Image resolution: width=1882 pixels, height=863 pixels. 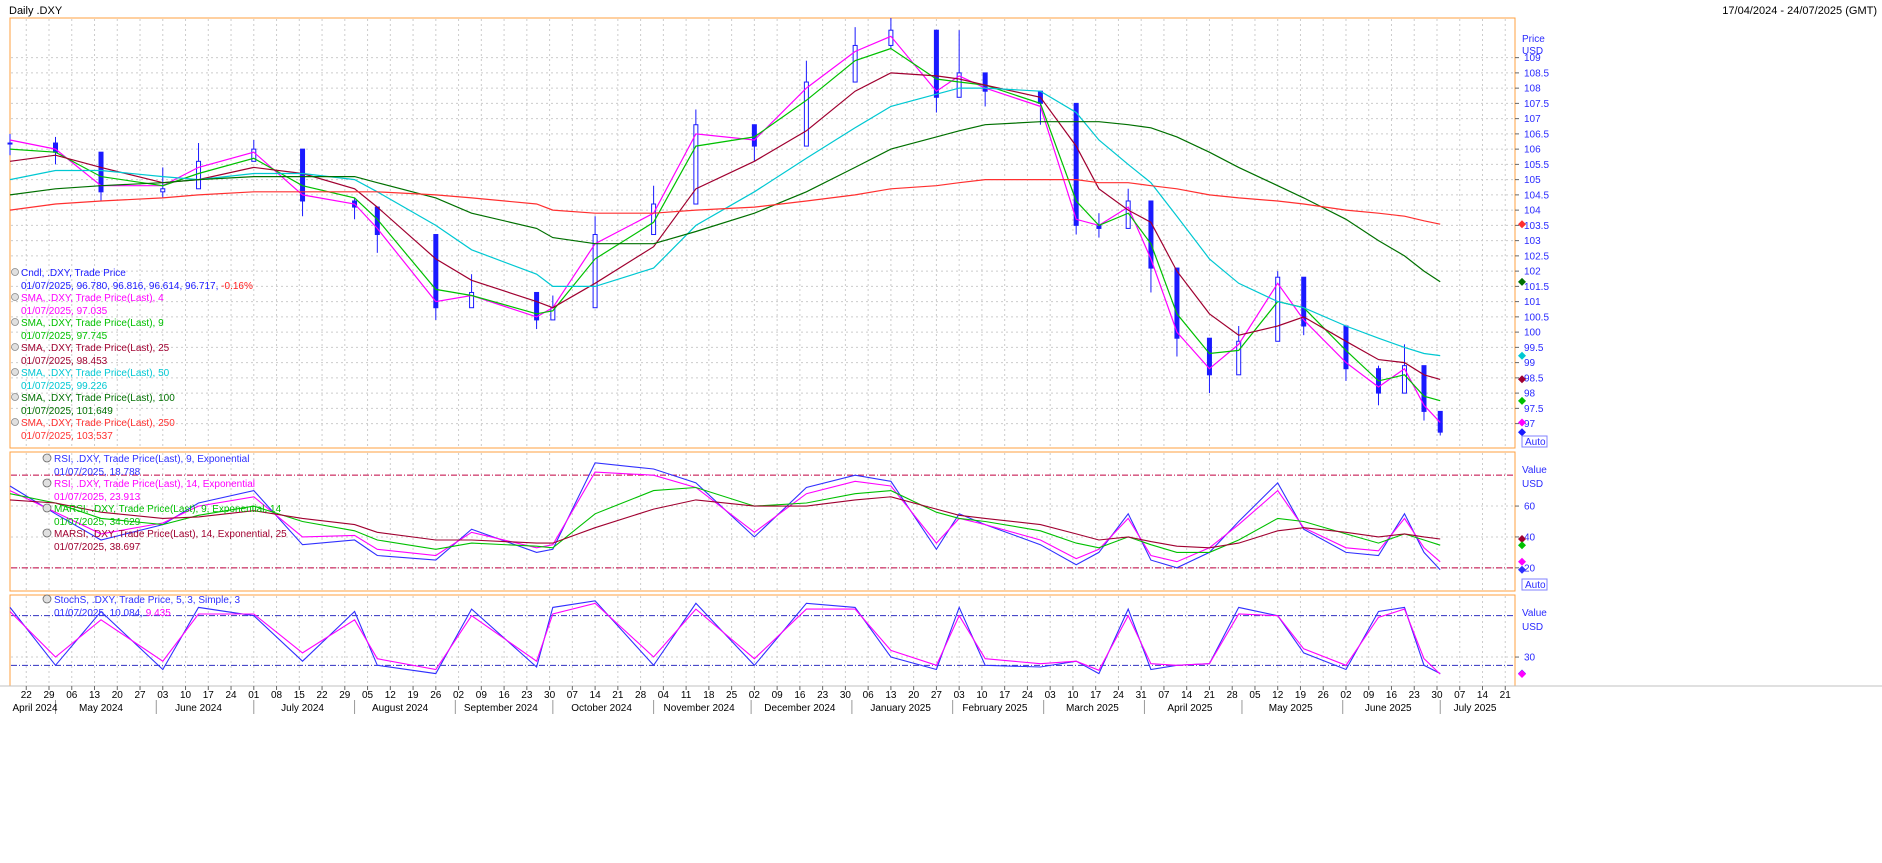 What do you see at coordinates (1532, 51) in the screenshot?
I see `price-axis-unit: USD` at bounding box center [1532, 51].